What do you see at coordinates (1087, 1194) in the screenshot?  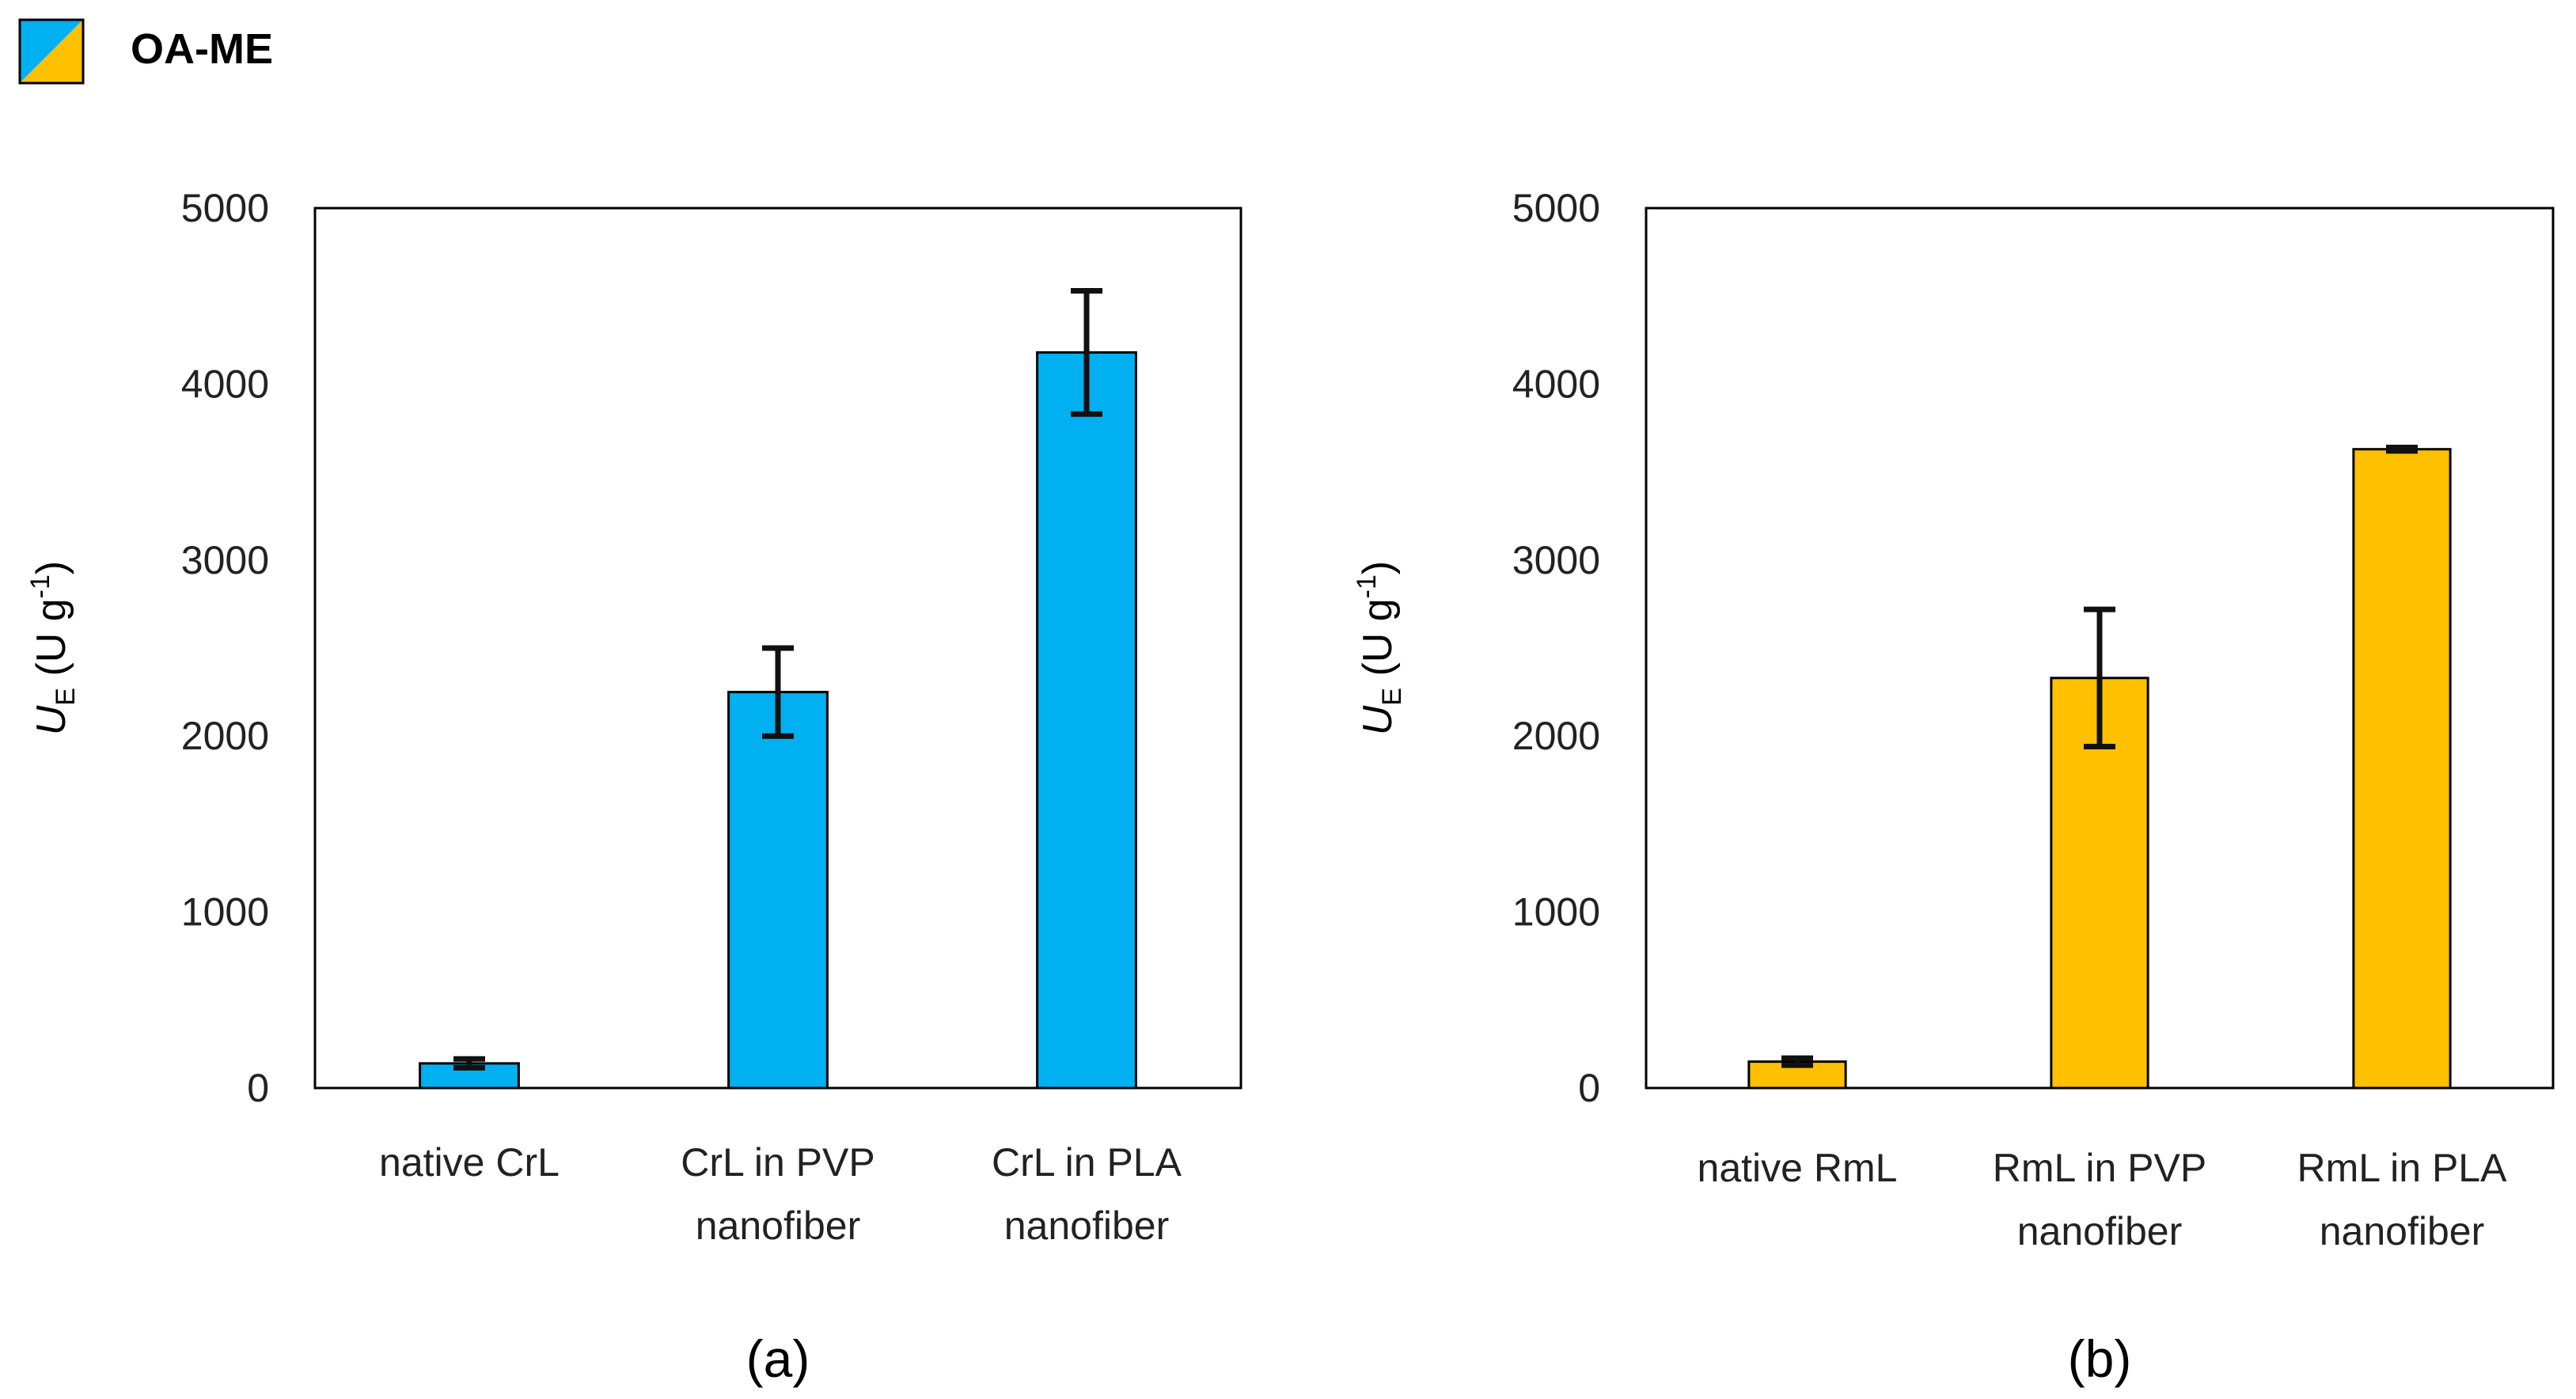 I see `x-category-label: CrL in PLA nanofiber` at bounding box center [1087, 1194].